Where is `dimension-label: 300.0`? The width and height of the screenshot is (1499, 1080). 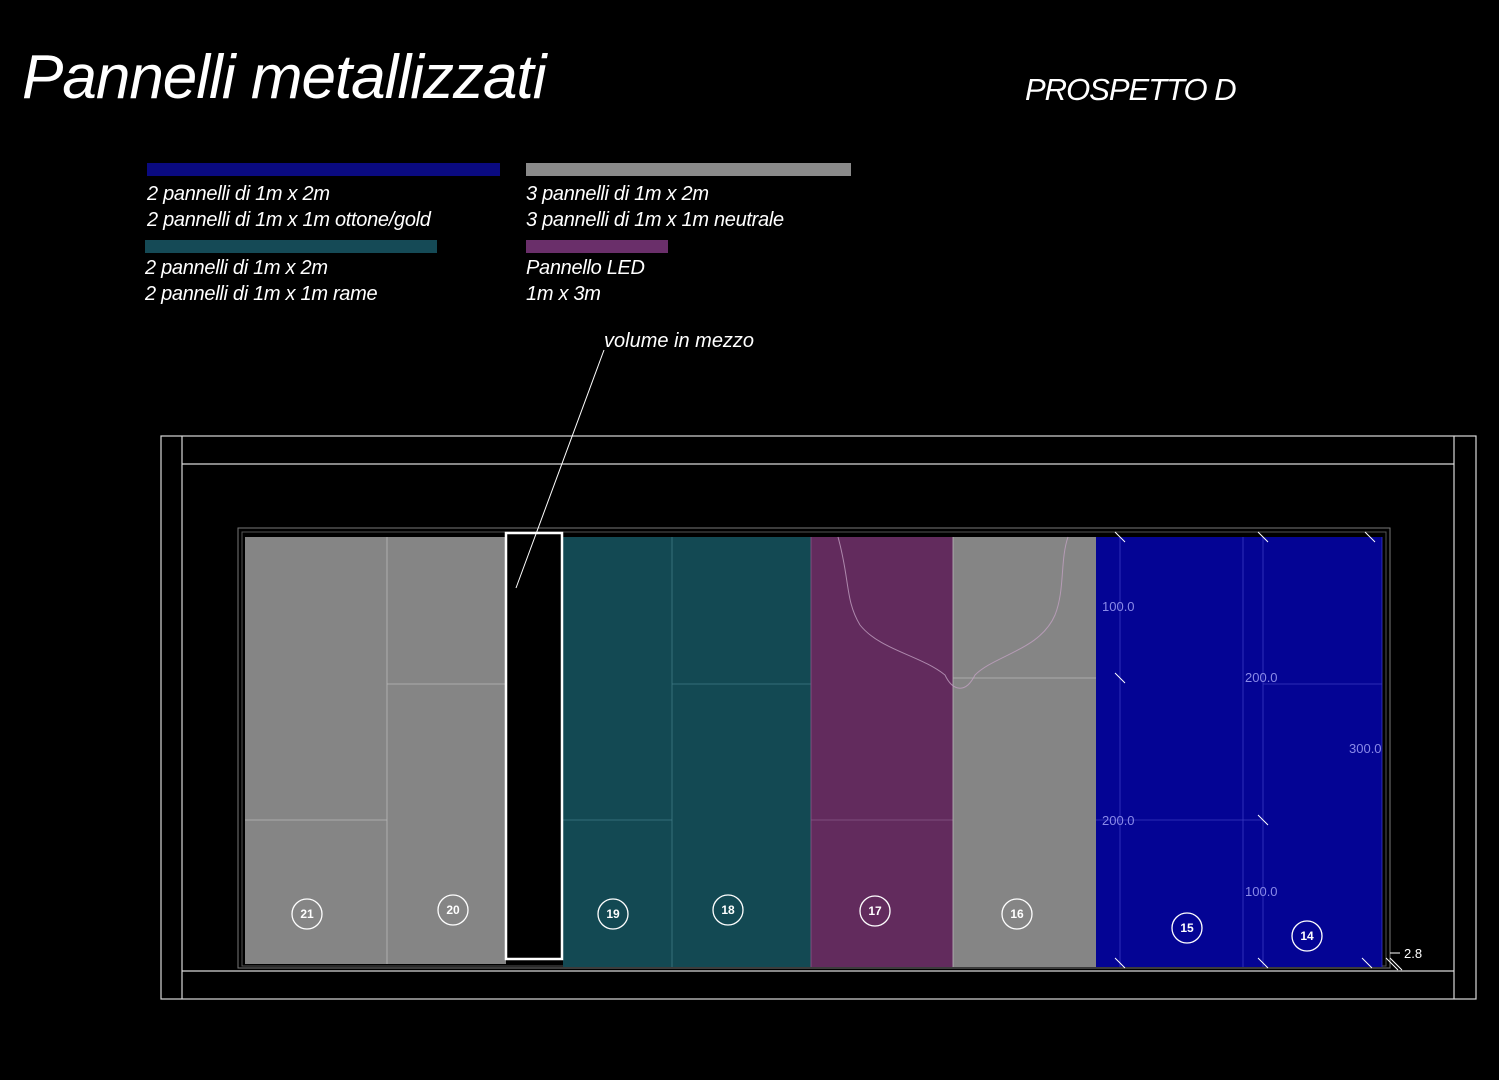
dimension-label: 300.0 is located at coordinates (1365, 748).